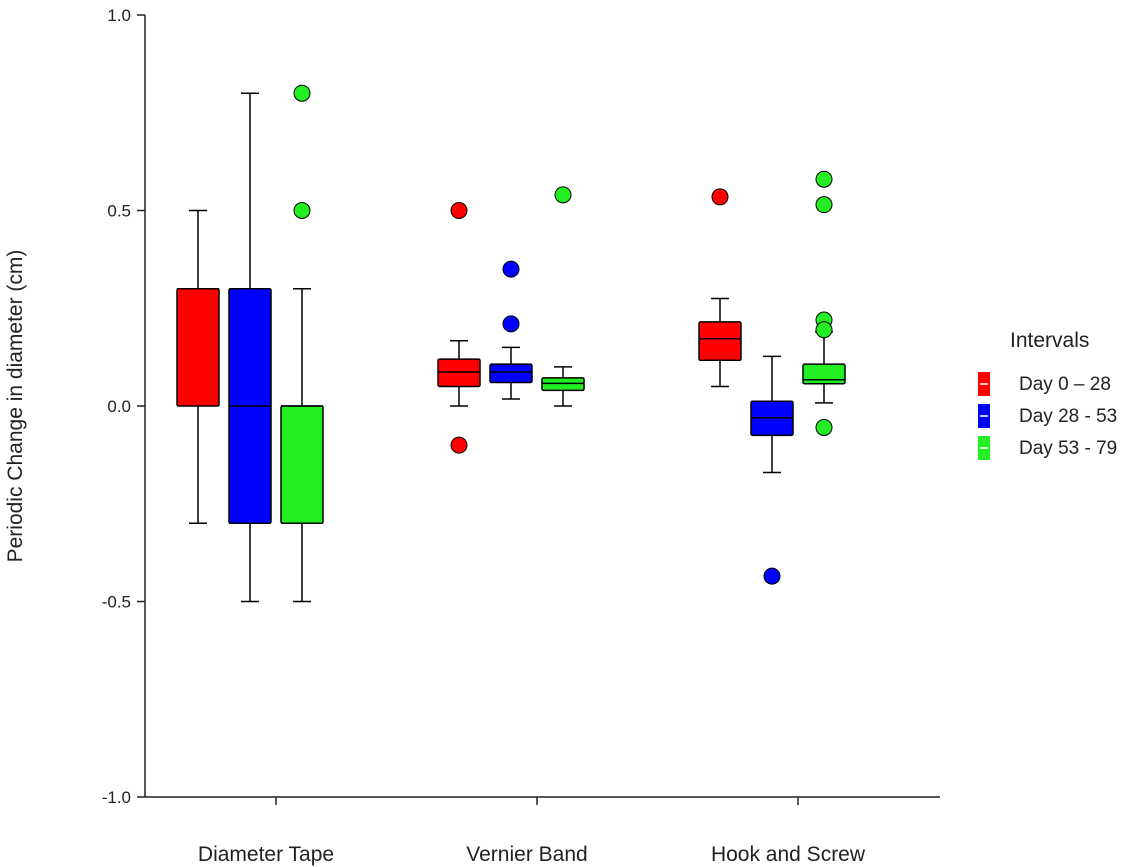  I want to click on x-category-label: Diameter Tape, so click(266, 854).